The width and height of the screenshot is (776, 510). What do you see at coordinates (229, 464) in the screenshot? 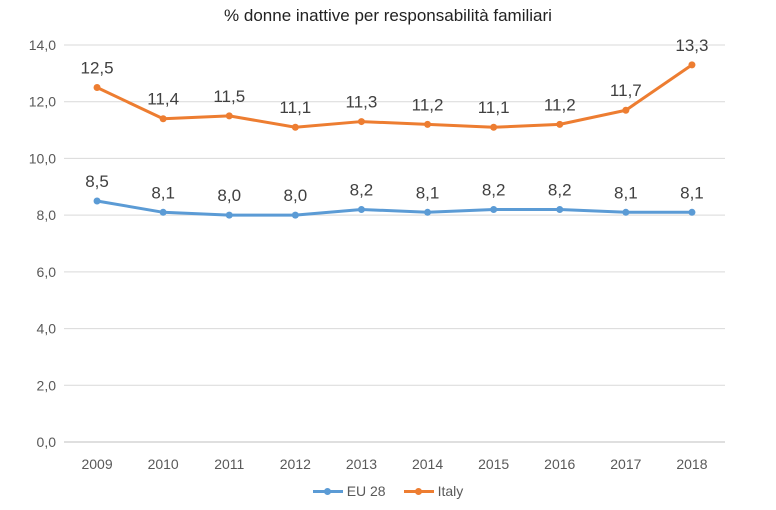
I see `x-tick-label: 2011` at bounding box center [229, 464].